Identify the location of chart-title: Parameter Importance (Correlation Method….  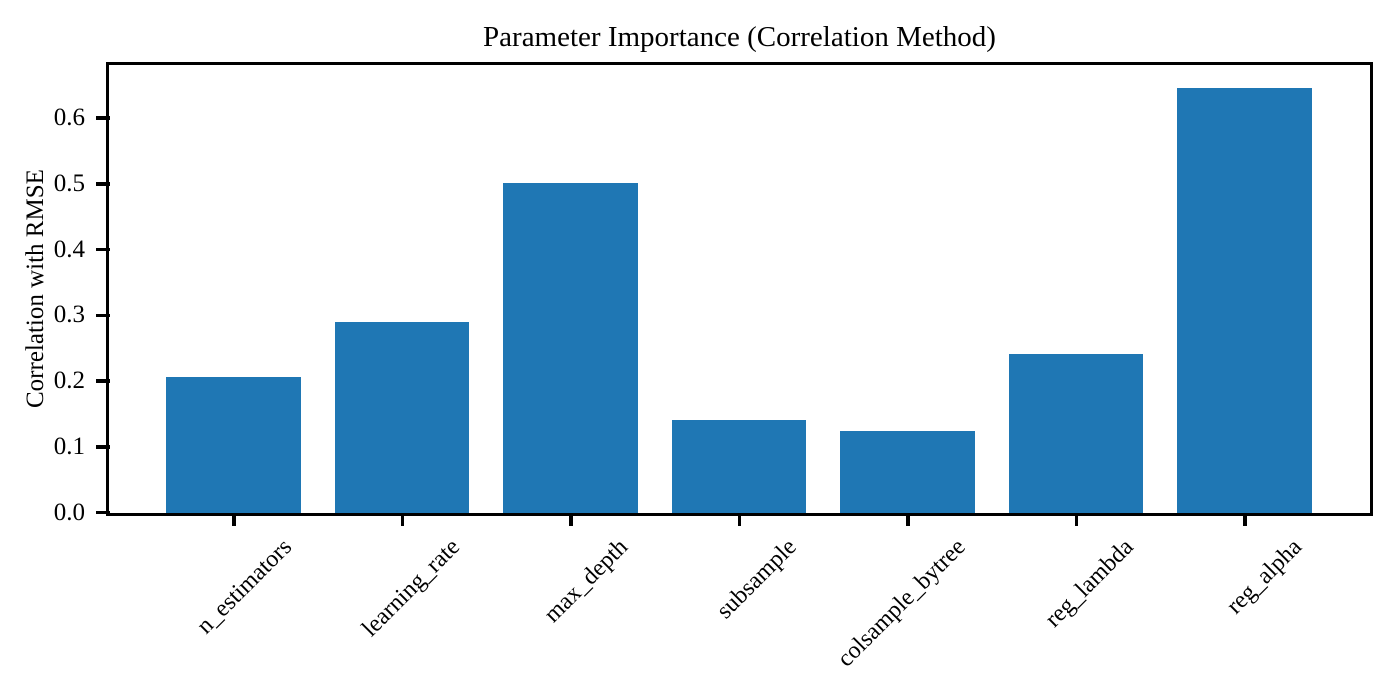
(739, 37).